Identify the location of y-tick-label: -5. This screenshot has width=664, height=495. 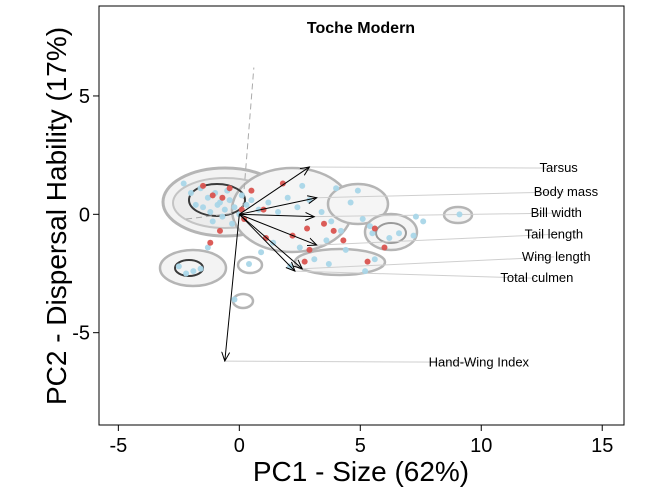
(81, 334).